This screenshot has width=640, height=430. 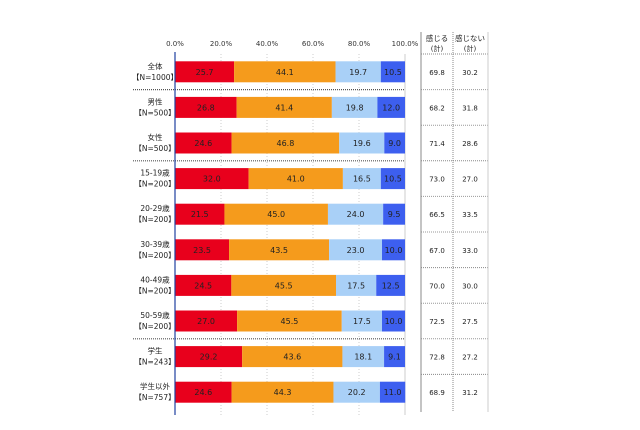 I want to click on bar-value-label: 27.0, so click(x=206, y=321).